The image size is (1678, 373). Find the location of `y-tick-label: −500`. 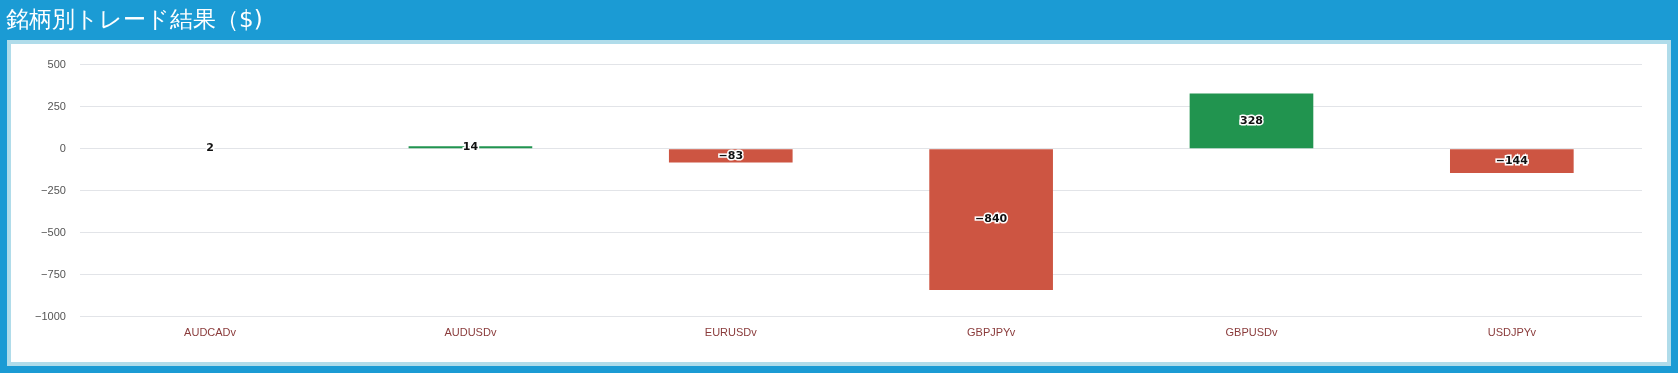

y-tick-label: −500 is located at coordinates (53, 231).